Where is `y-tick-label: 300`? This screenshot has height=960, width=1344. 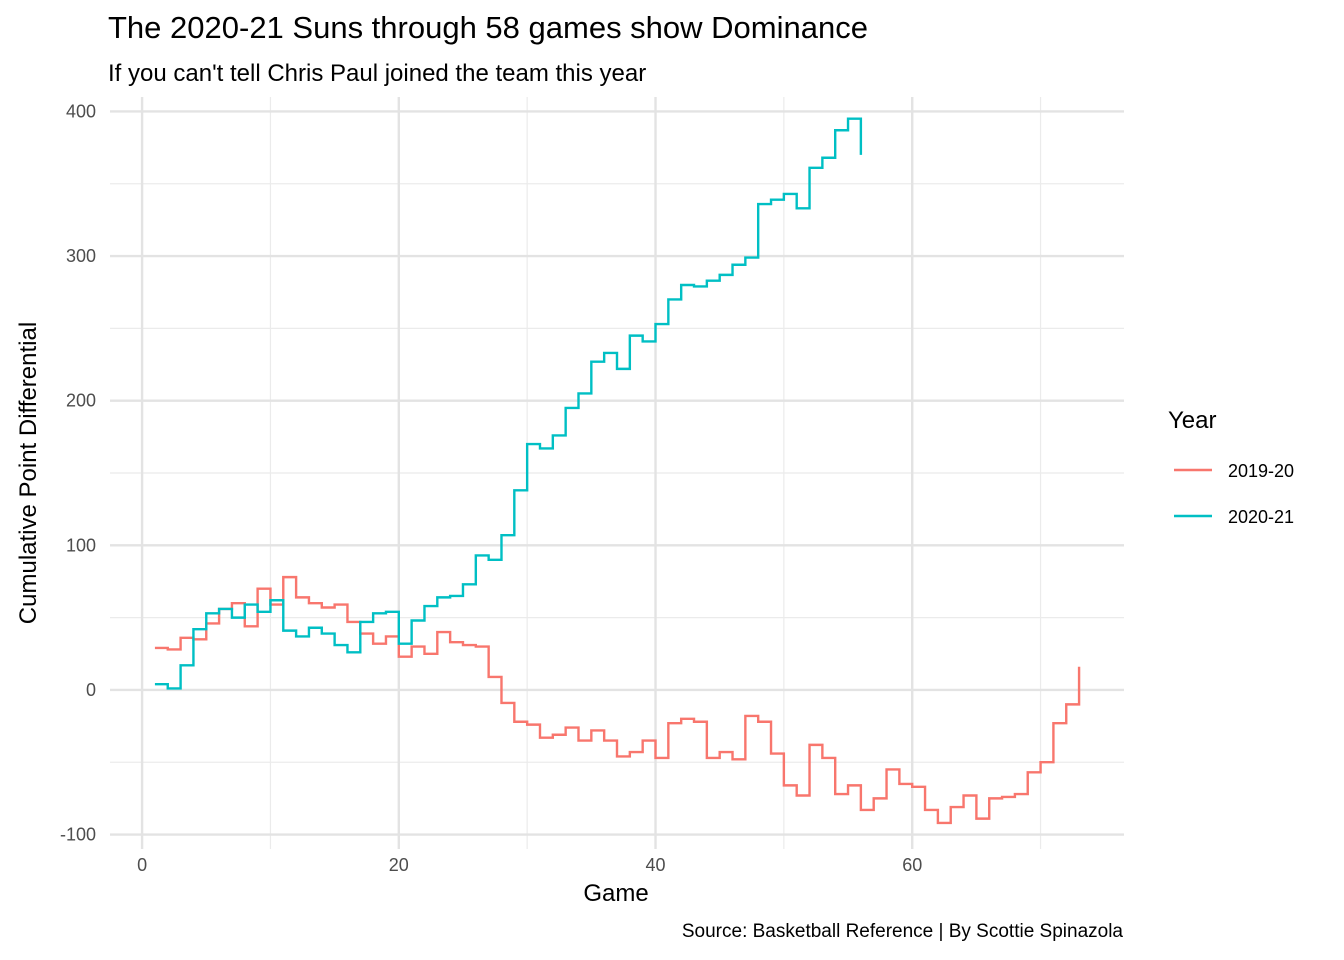
y-tick-label: 300 is located at coordinates (81, 256).